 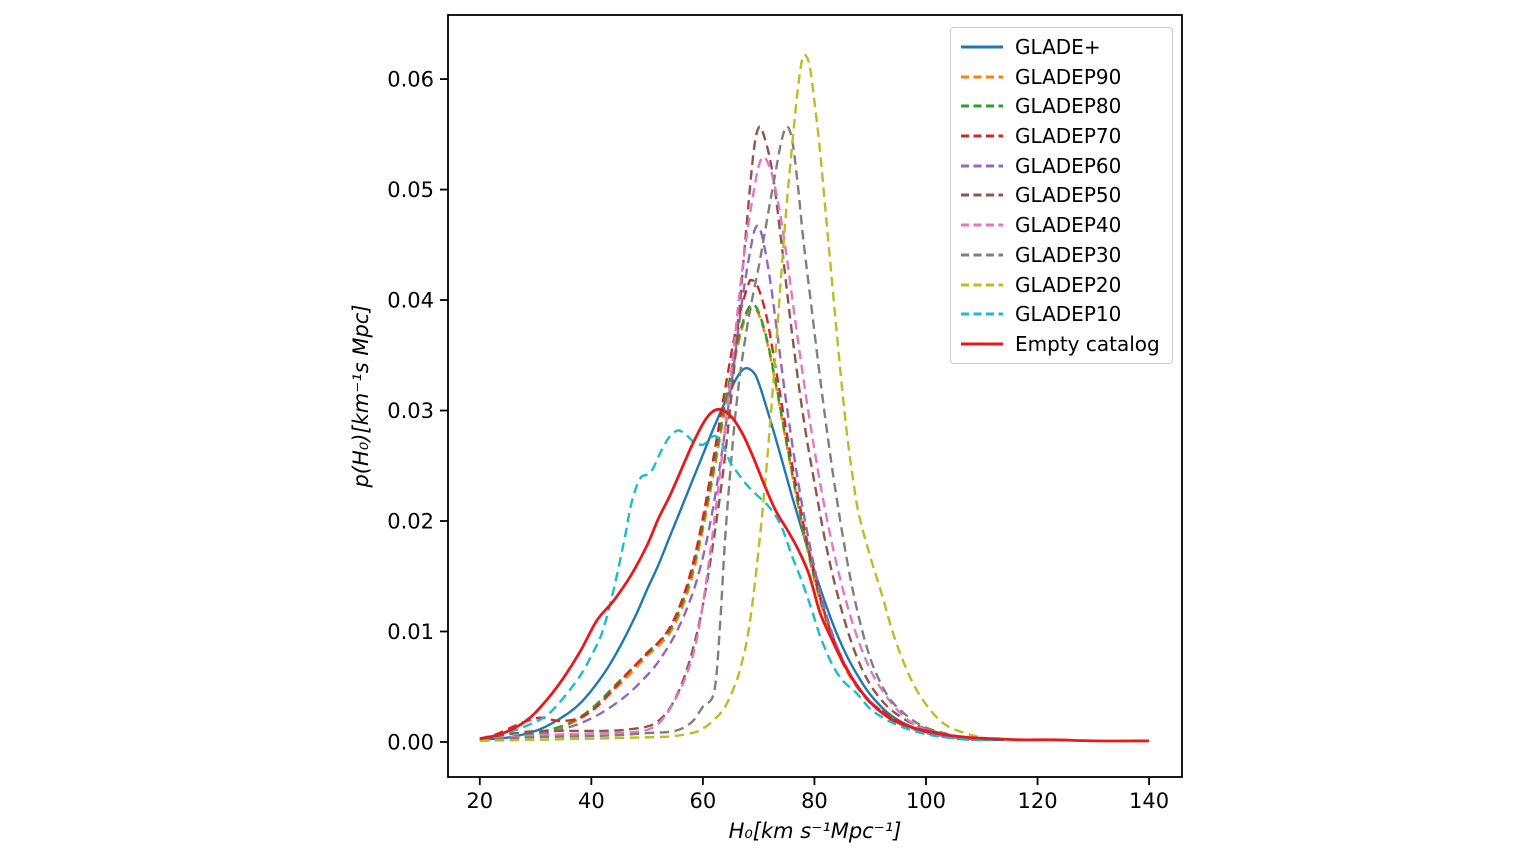 I want to click on legend-item-gladep50: GLADEP50, so click(x=1061, y=195).